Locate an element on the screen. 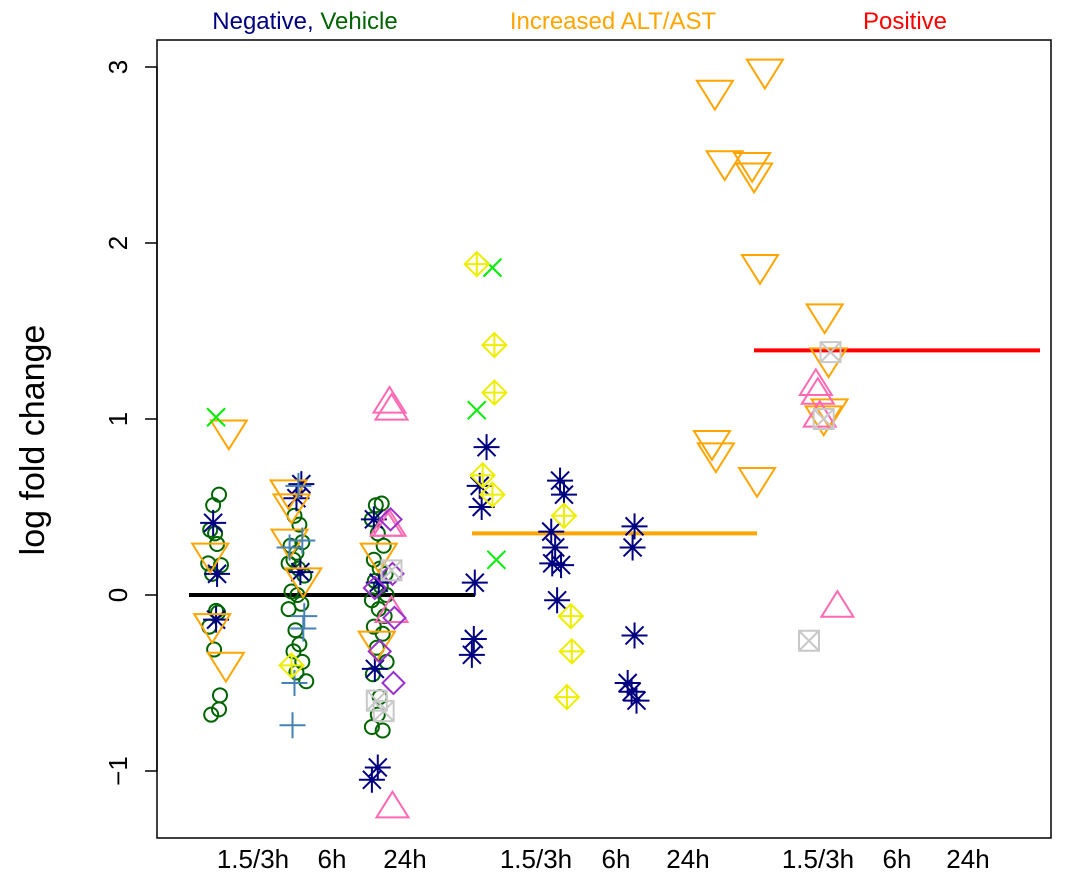 This screenshot has height=874, width=1069. group-title-part: Positive is located at coordinates (905, 21).